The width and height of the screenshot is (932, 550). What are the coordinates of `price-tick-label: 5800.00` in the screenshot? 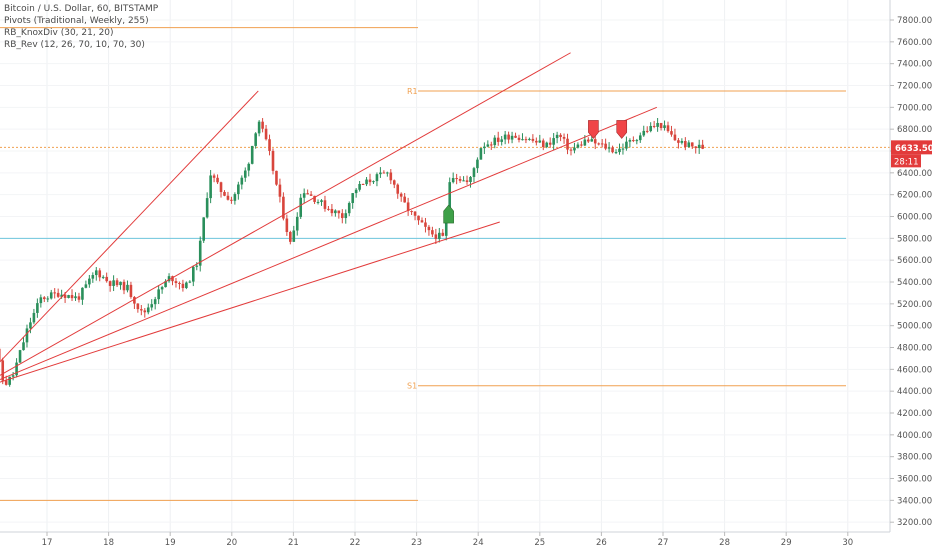 It's located at (914, 239).